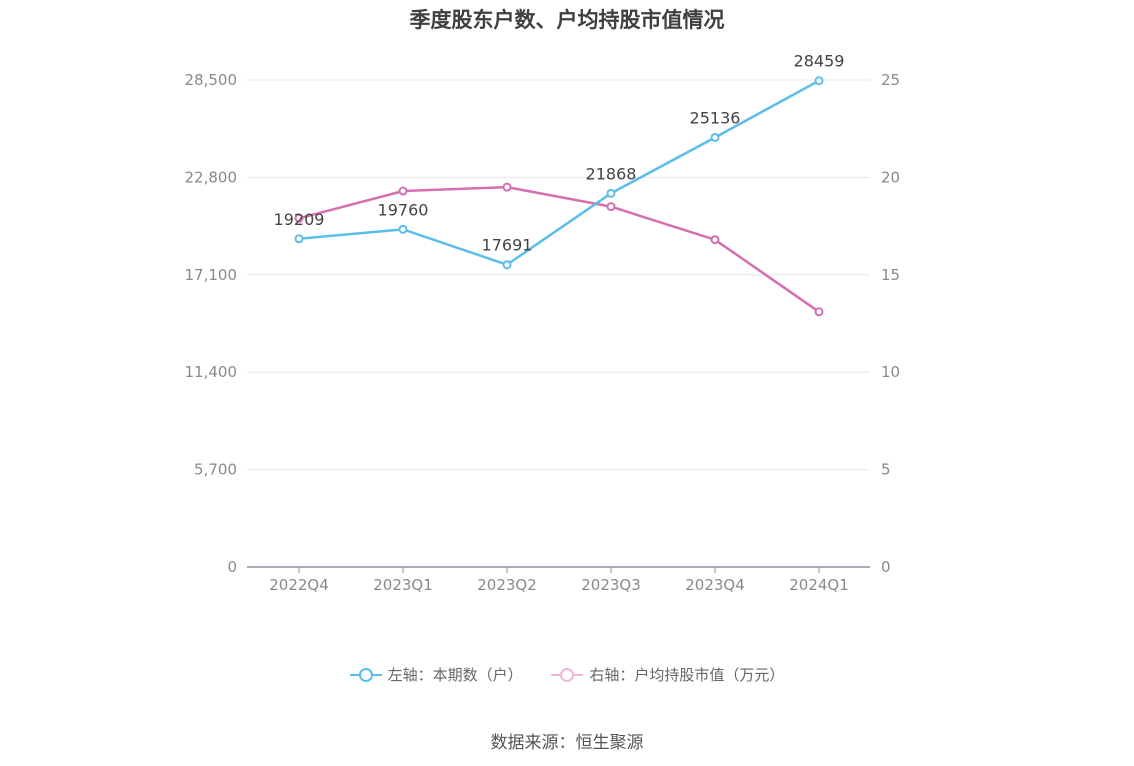 This screenshot has width=1134, height=766. I want to click on right-tick-label: 15, so click(890, 275).